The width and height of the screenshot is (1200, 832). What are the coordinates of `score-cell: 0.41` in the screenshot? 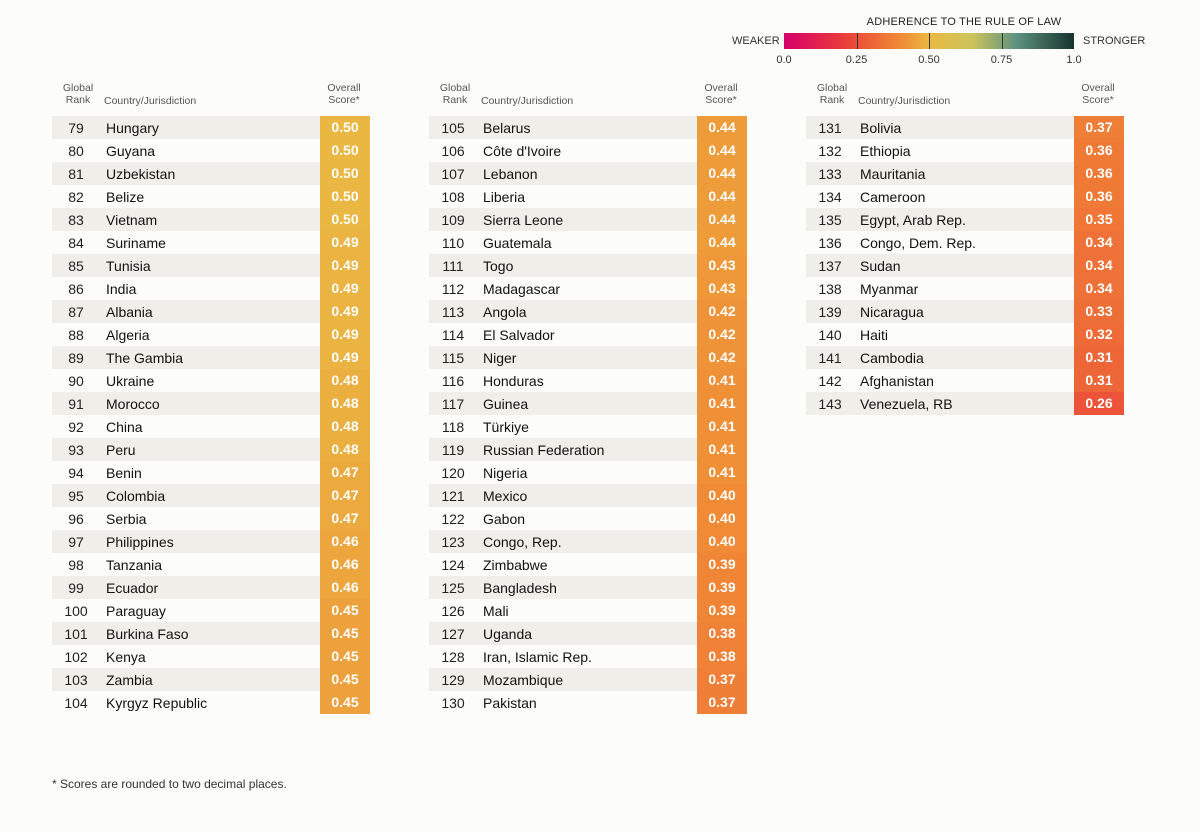 It's located at (722, 380).